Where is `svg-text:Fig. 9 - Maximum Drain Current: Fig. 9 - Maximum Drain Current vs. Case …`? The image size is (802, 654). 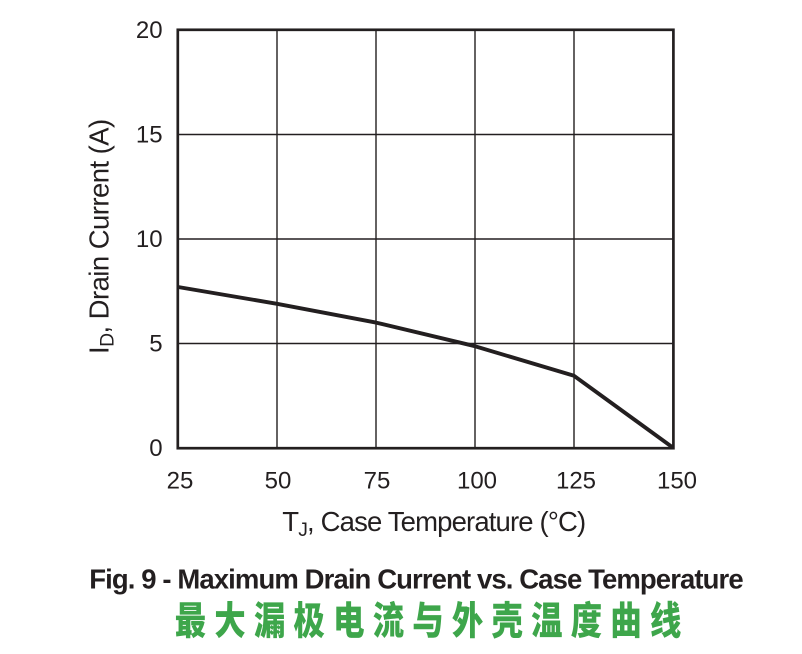 svg-text:Fig. 9 - Maximum Drain Current: Fig. 9 - Maximum Drain Current vs. Case … is located at coordinates (416, 579).